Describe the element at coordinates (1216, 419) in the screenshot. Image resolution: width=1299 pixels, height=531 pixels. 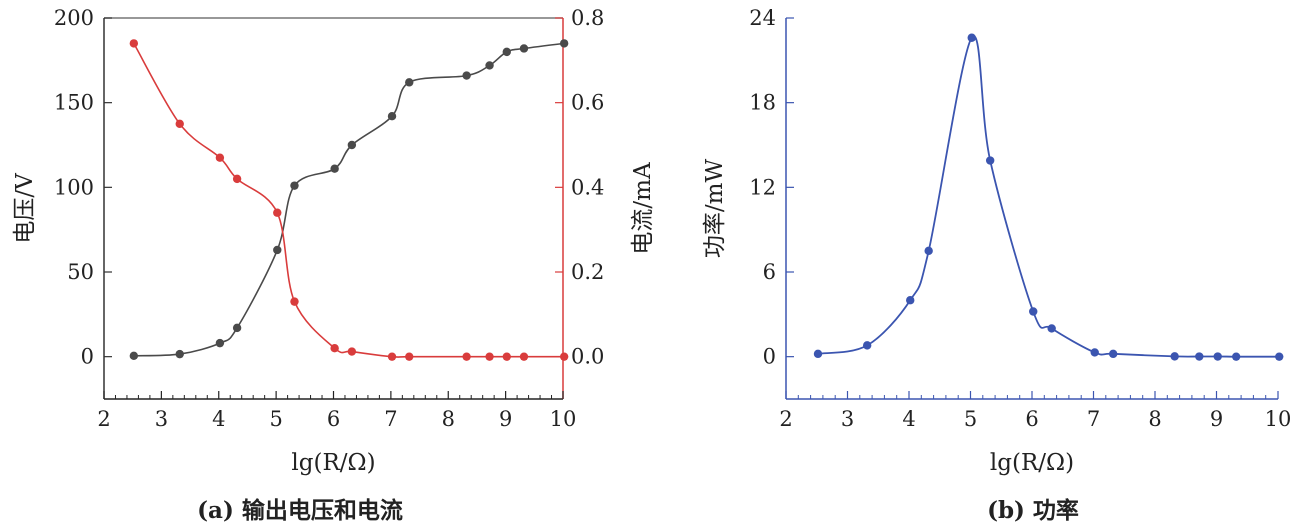
I see `panel-b-x-tick-label: 9` at that location.